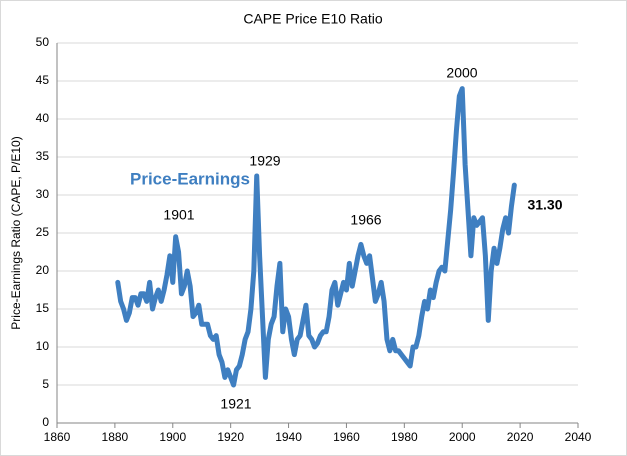 This screenshot has height=456, width=627. What do you see at coordinates (288, 437) in the screenshot?
I see `x-tick-label: 1940` at bounding box center [288, 437].